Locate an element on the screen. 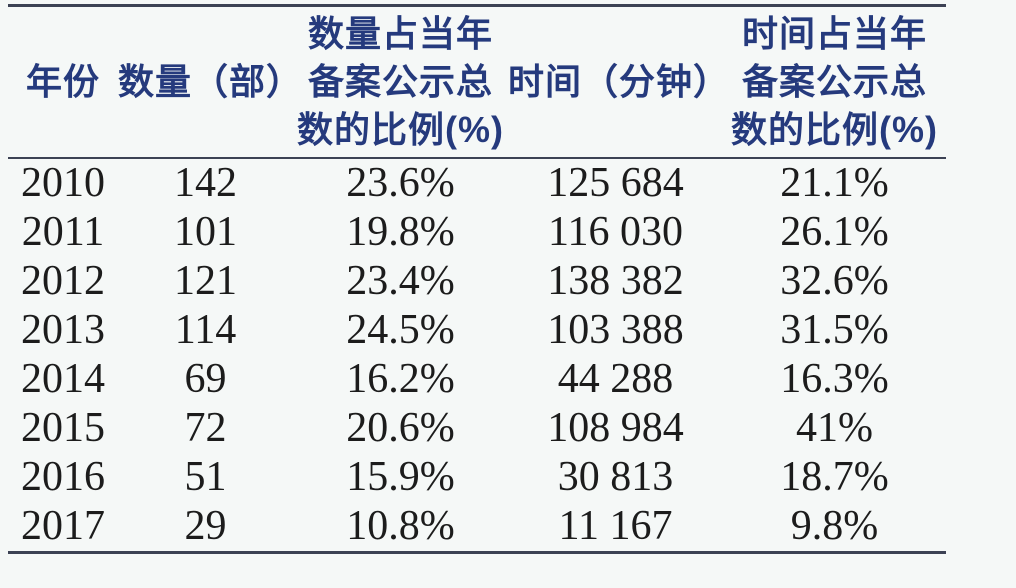  cell-quantity-ratio: 19.8% is located at coordinates (400, 232).